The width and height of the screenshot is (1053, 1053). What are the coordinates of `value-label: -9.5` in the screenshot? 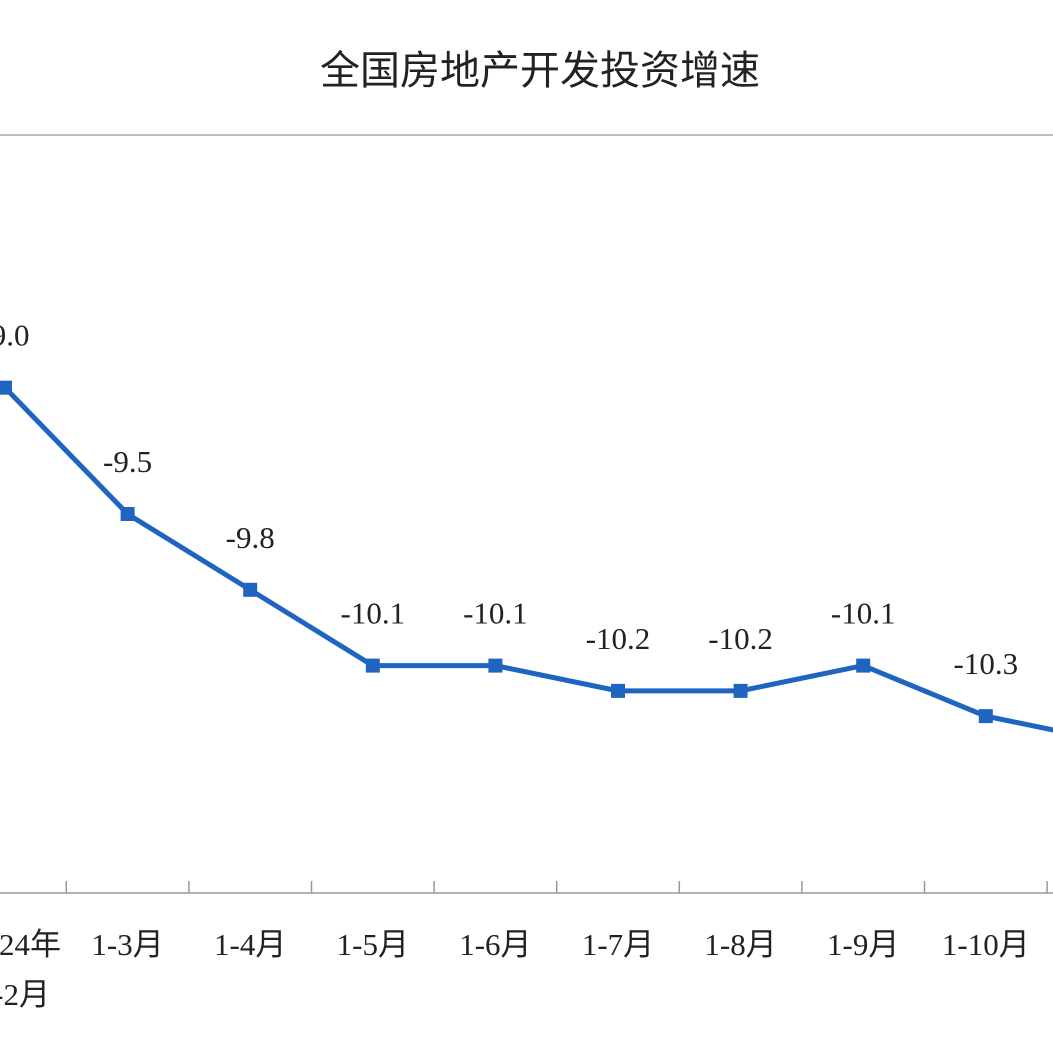 It's located at (127, 461).